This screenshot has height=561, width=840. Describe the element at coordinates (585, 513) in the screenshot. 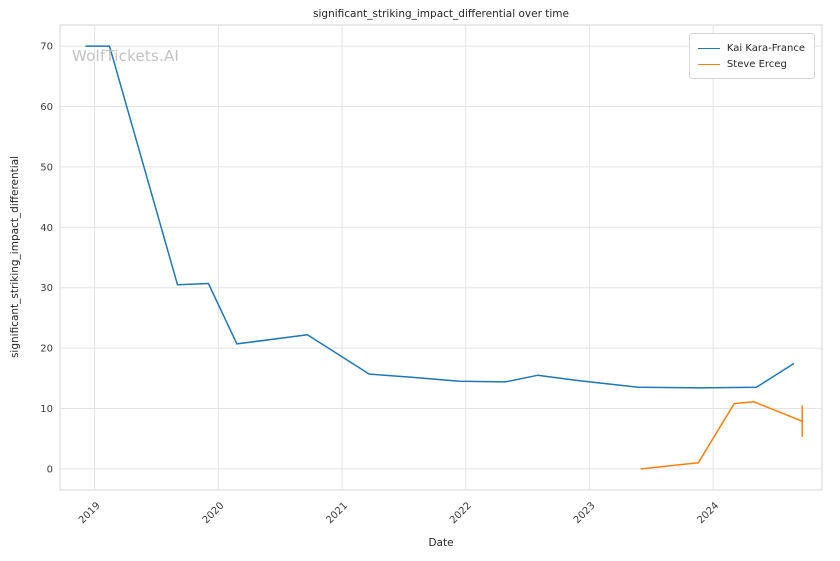

I see `x-tick-label: 2023` at that location.